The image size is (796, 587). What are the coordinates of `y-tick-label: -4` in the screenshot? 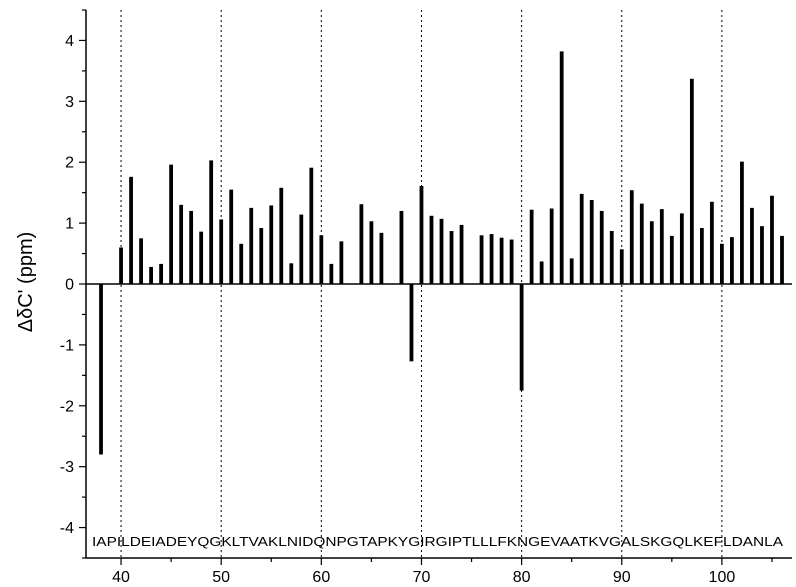 It's located at (67, 528).